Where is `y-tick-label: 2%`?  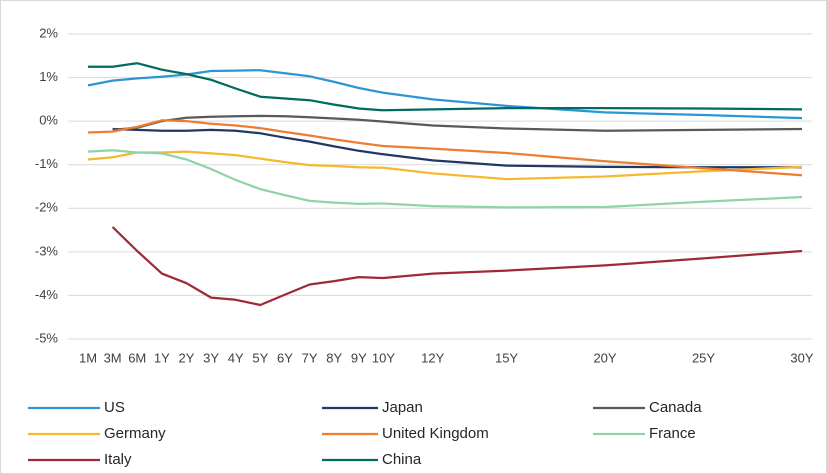
y-tick-label: 2% is located at coordinates (48, 32).